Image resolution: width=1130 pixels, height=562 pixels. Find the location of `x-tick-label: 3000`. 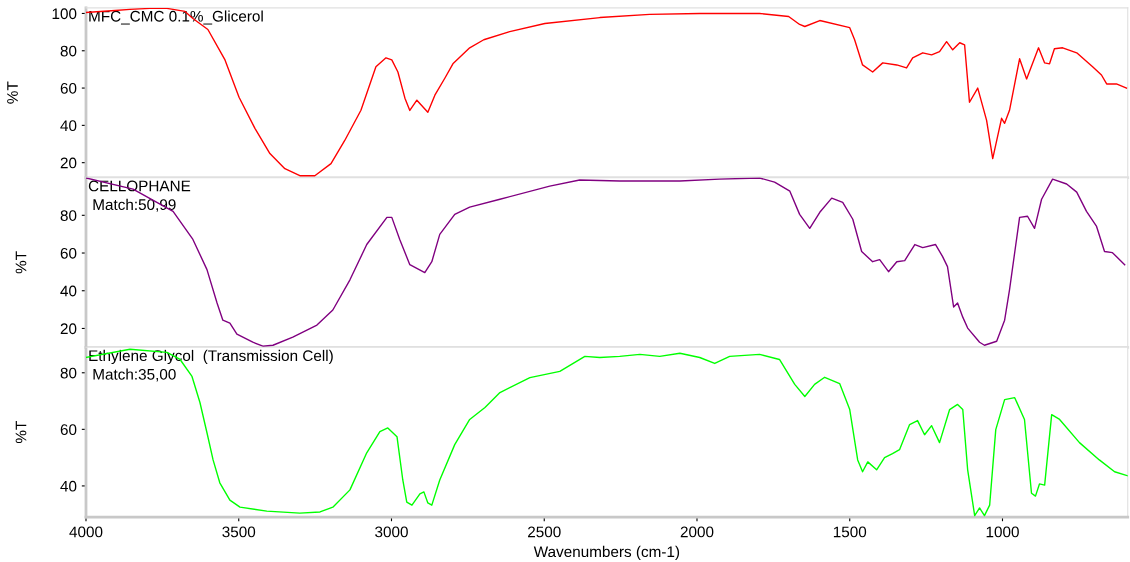

x-tick-label: 3000 is located at coordinates (391, 532).